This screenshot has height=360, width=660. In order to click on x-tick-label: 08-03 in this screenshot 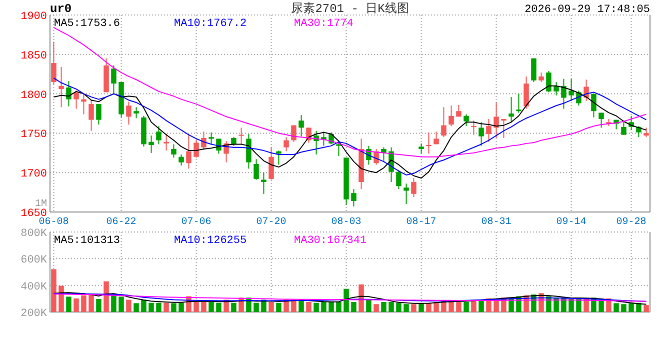, I will do `click(346, 222)`.